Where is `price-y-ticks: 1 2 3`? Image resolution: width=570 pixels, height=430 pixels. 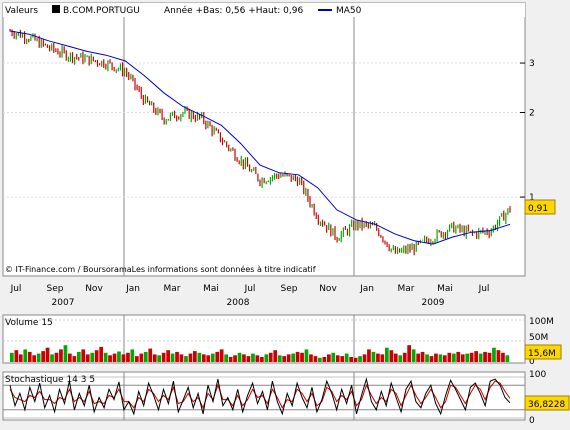
price-y-ticks: 1 2 3 is located at coordinates (527, 131).